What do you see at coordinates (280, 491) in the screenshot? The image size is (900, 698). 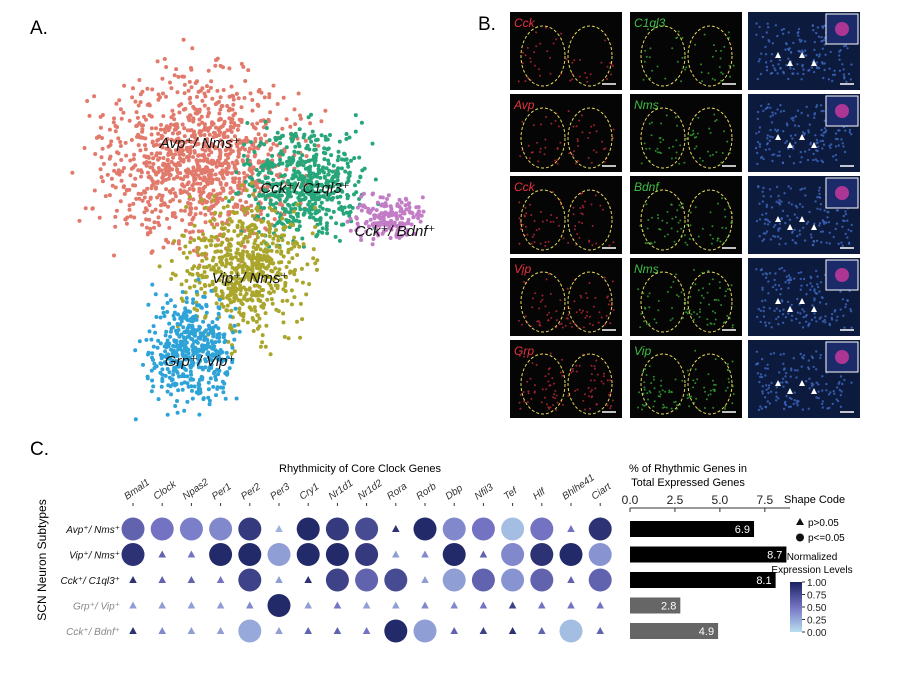 I see `gene-label: Per3` at bounding box center [280, 491].